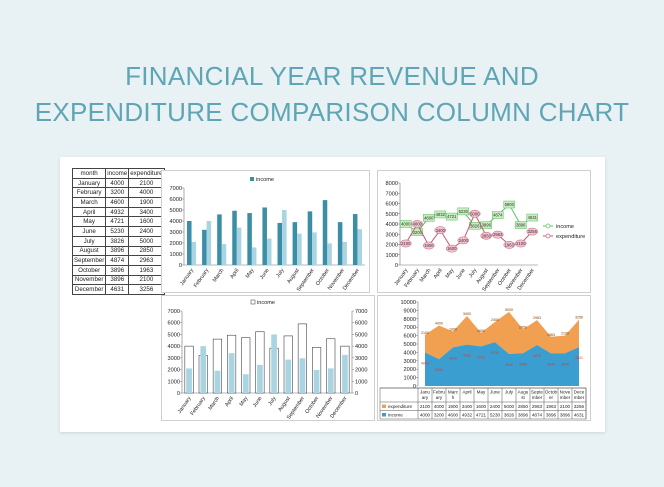 The width and height of the screenshot is (664, 487). Describe the element at coordinates (174, 312) in the screenshot. I see `y-tick-label-left: 7000` at that location.